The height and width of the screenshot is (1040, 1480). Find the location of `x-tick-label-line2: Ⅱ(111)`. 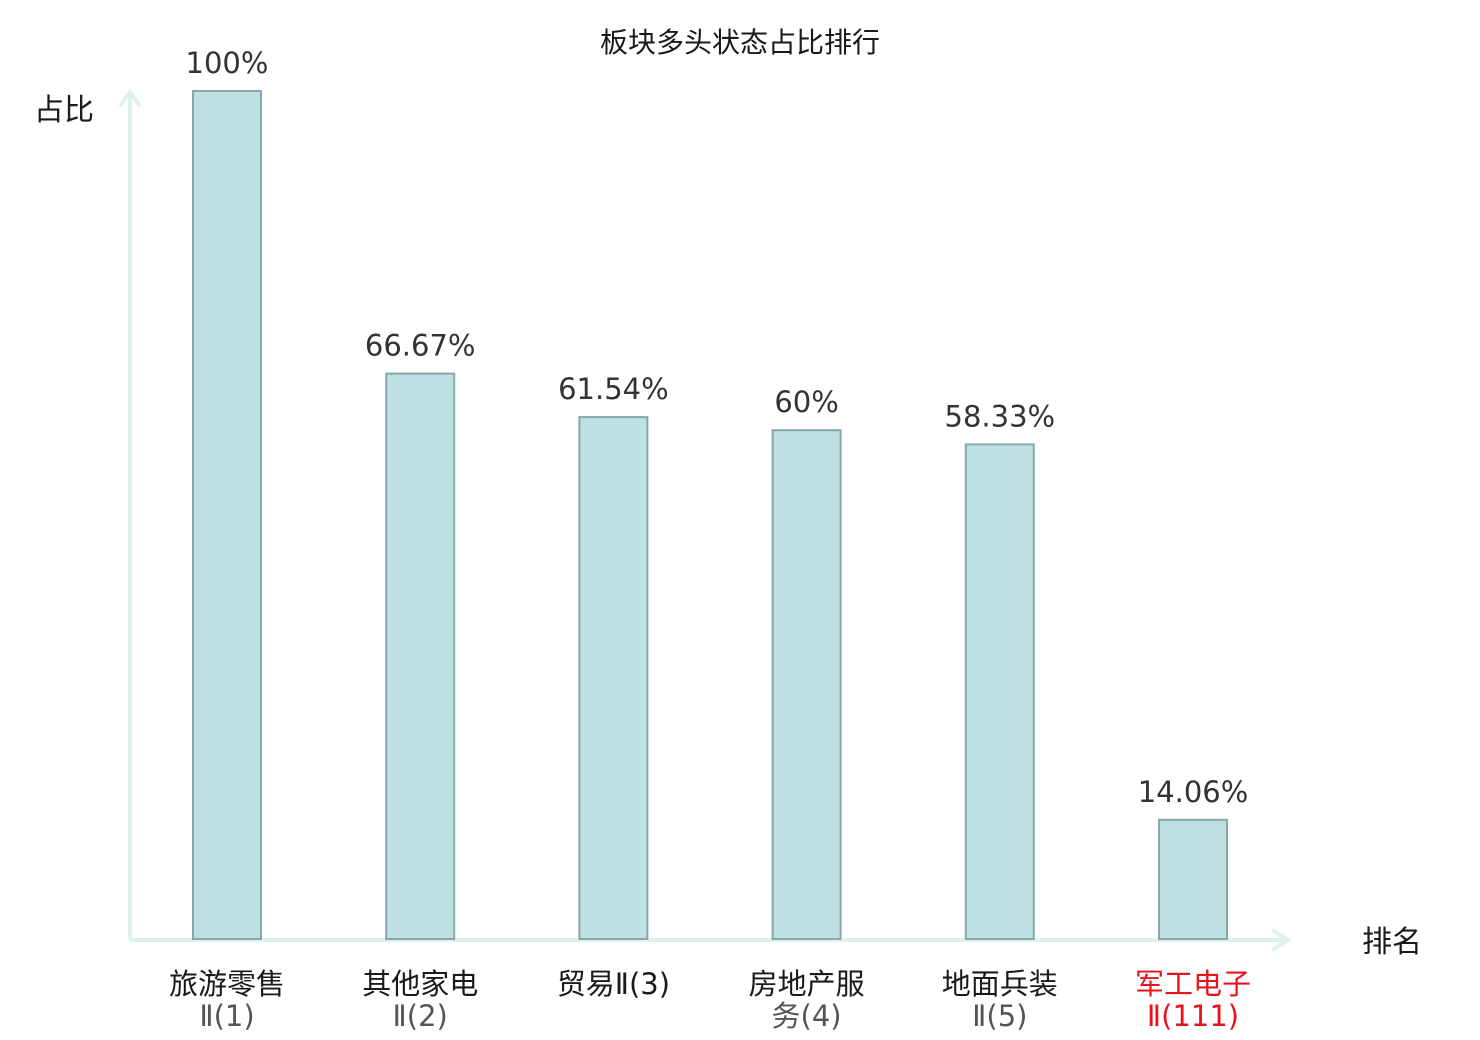

x-tick-label-line2: Ⅱ(111) is located at coordinates (1193, 1016).